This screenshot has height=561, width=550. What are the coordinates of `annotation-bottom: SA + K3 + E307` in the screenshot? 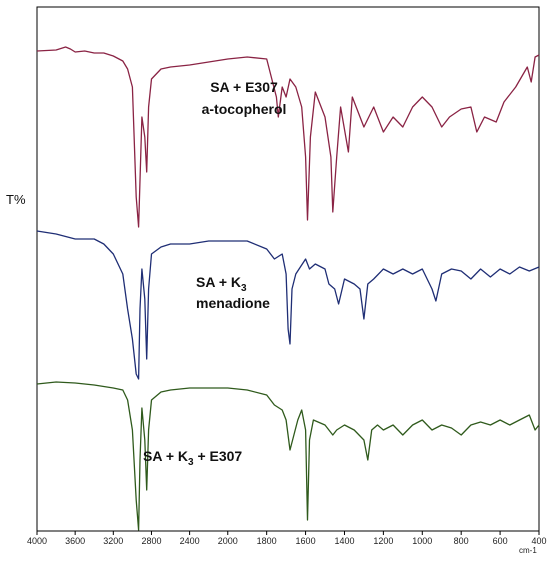 It's located at (192, 458).